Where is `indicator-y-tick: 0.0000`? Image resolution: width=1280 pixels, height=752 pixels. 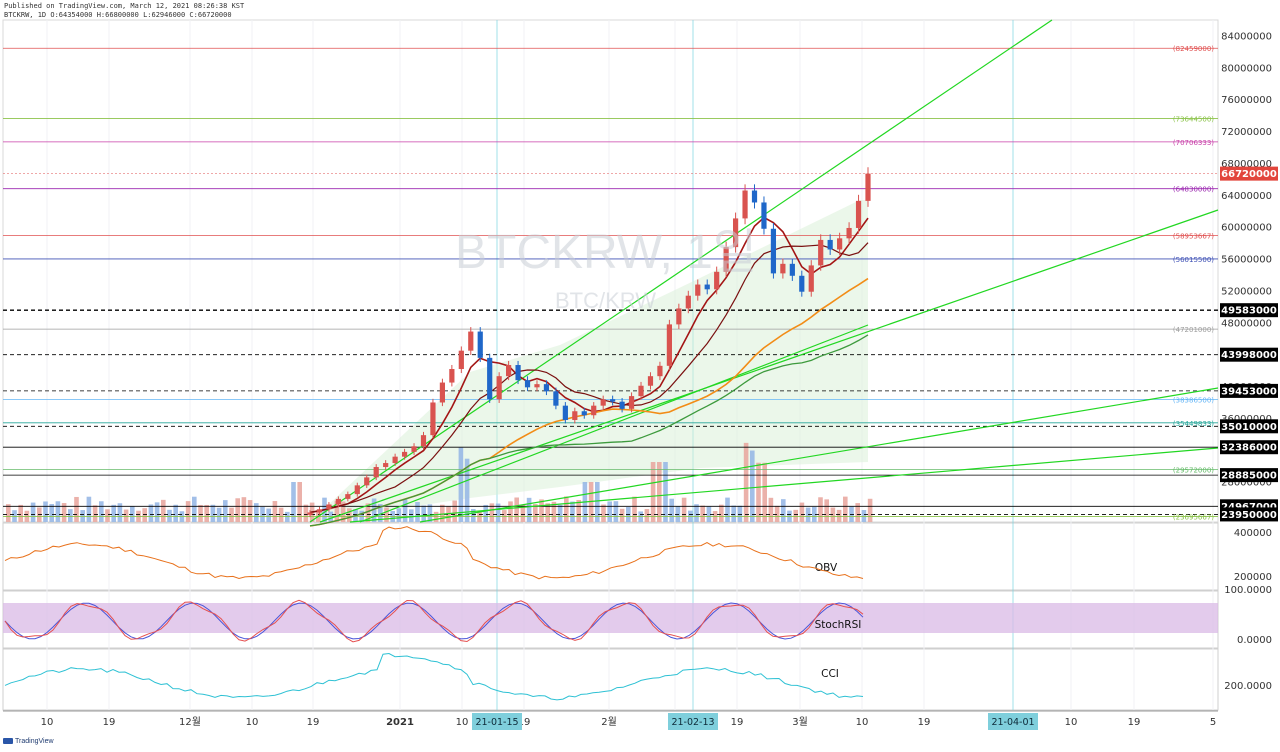 indicator-y-tick: 0.0000 is located at coordinates (1254, 640).